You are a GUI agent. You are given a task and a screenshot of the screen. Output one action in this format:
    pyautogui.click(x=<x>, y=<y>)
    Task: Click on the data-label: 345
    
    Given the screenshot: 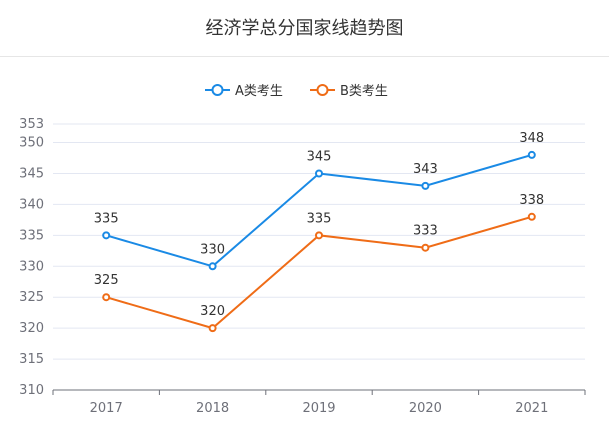 What is the action you would take?
    pyautogui.click(x=319, y=156)
    